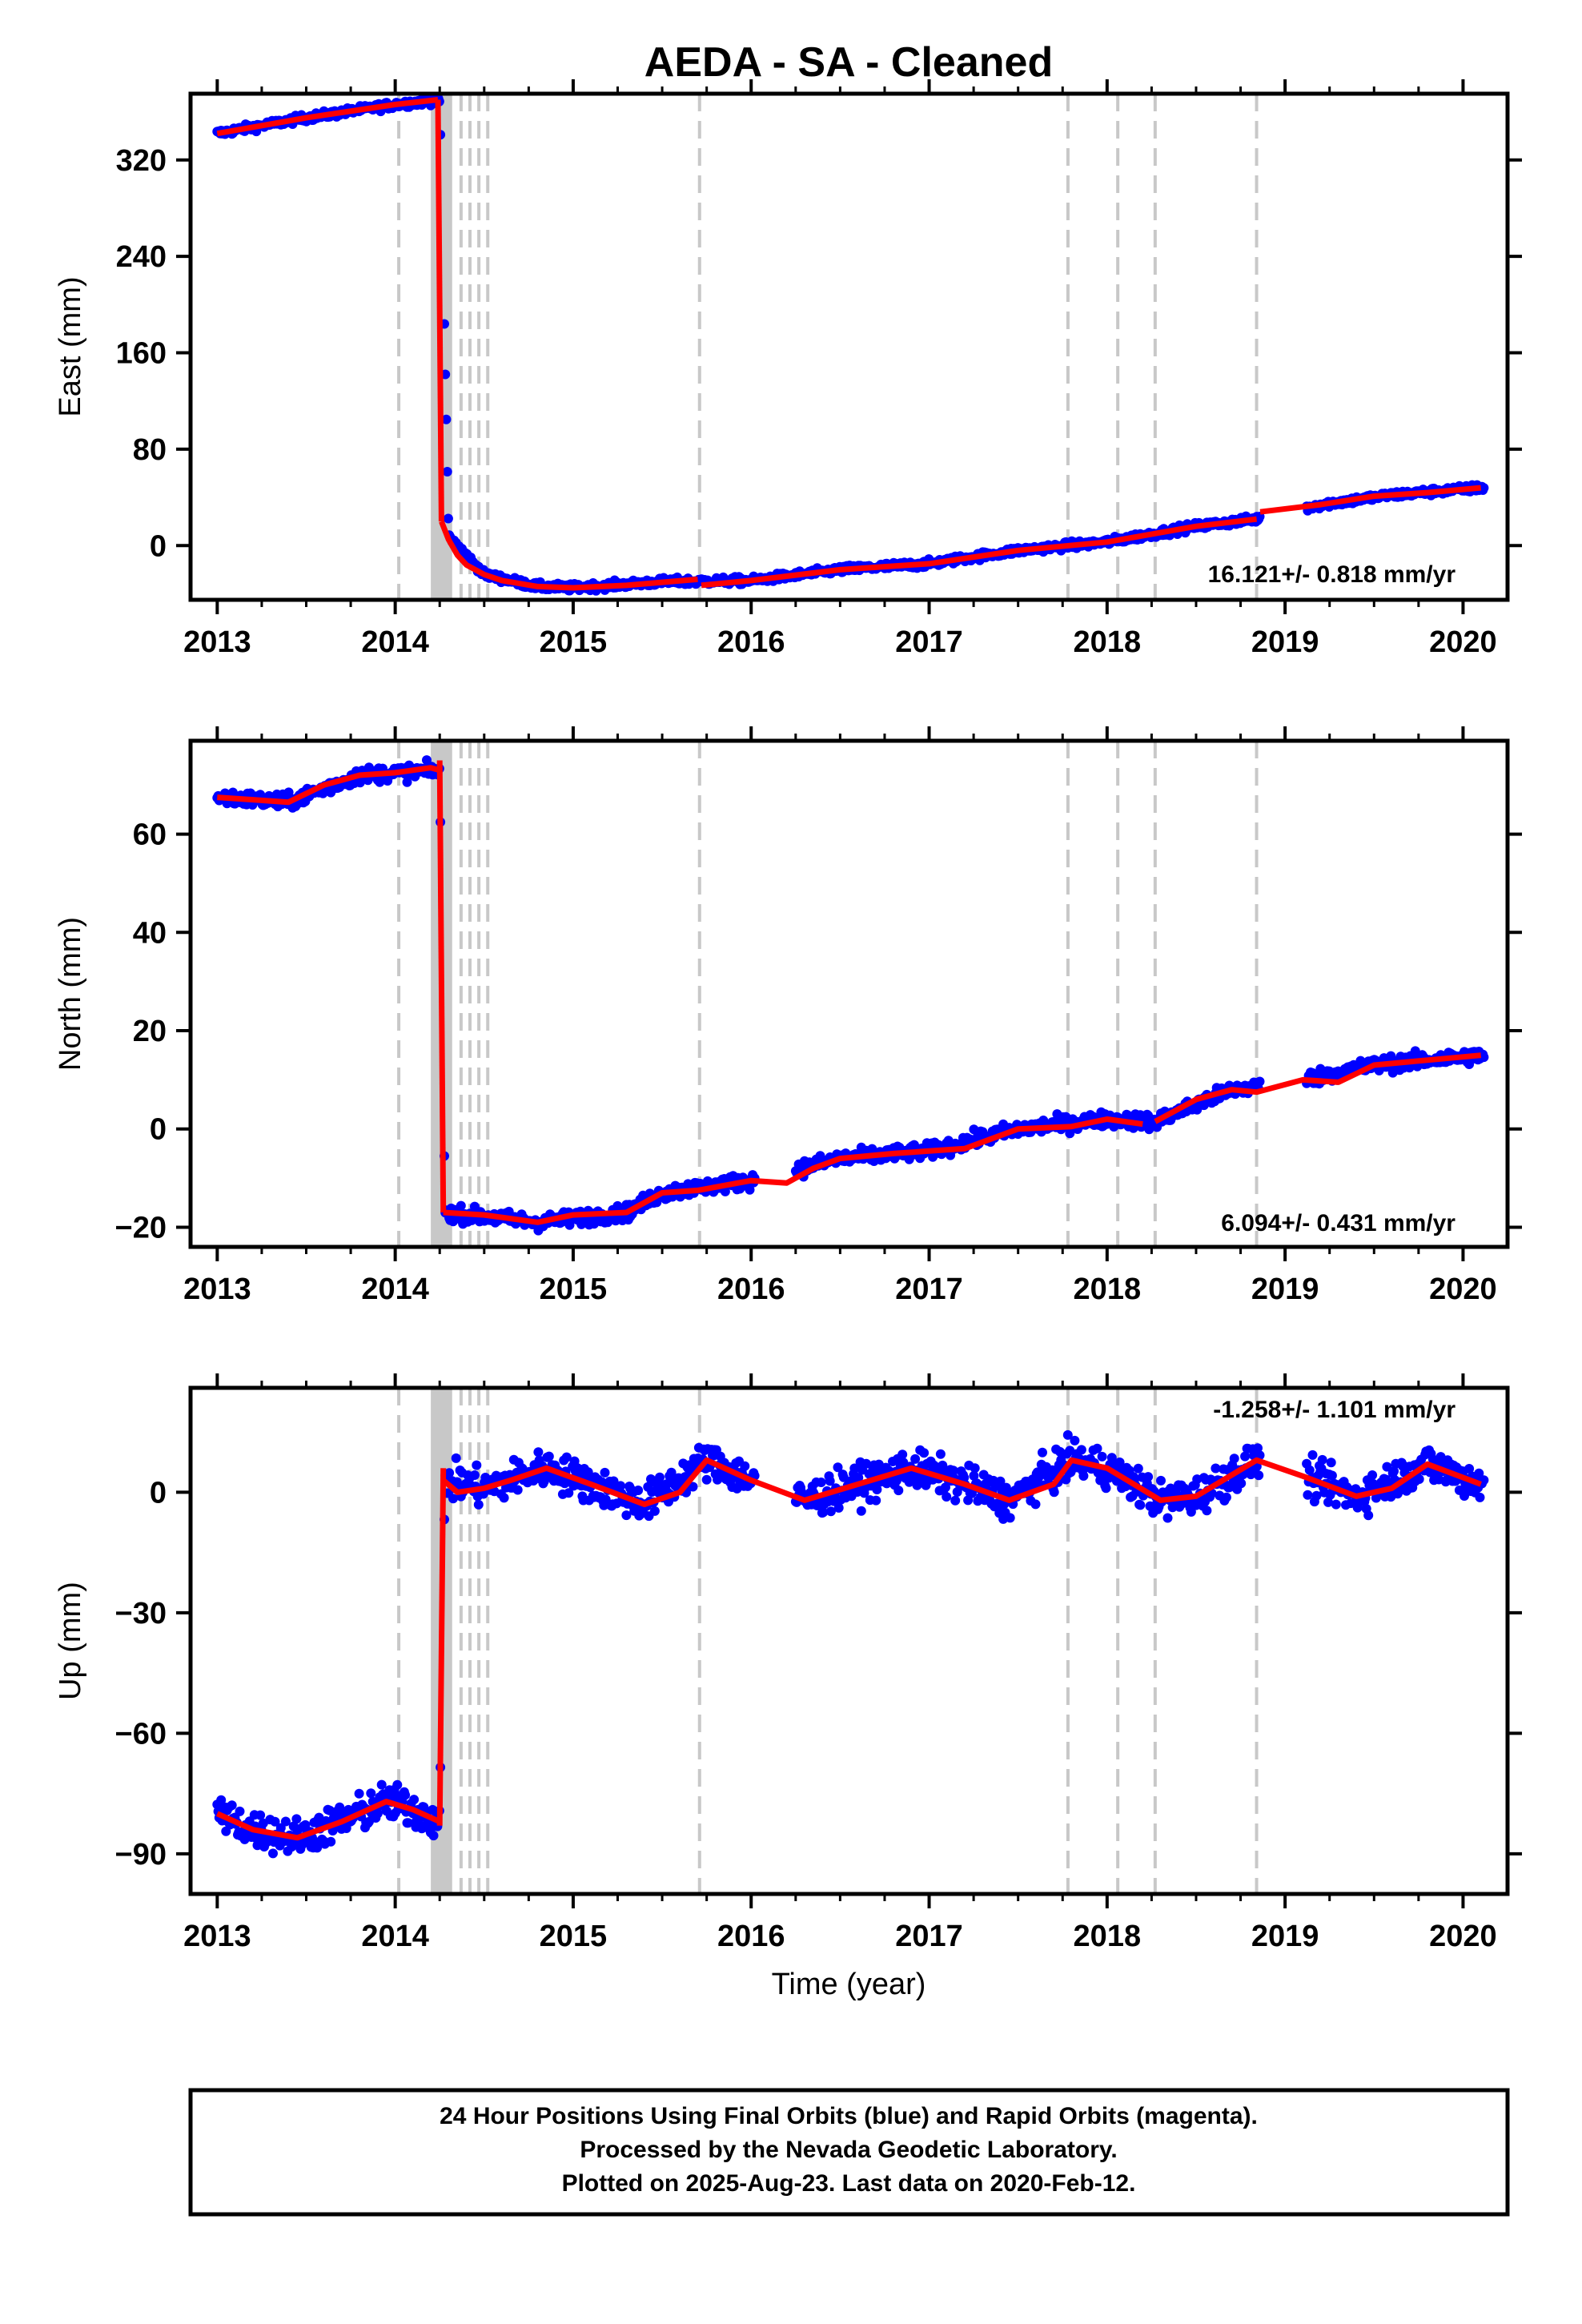  What do you see at coordinates (850, 1644) in the screenshot?
I see `data-points` at bounding box center [850, 1644].